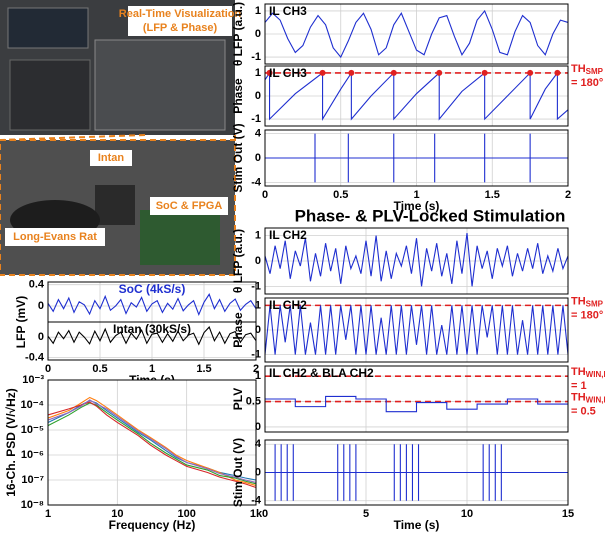 This screenshot has width=605, height=534. Describe the element at coordinates (595, 400) in the screenshot. I see `threshold-sub: WIN,L` at that location.